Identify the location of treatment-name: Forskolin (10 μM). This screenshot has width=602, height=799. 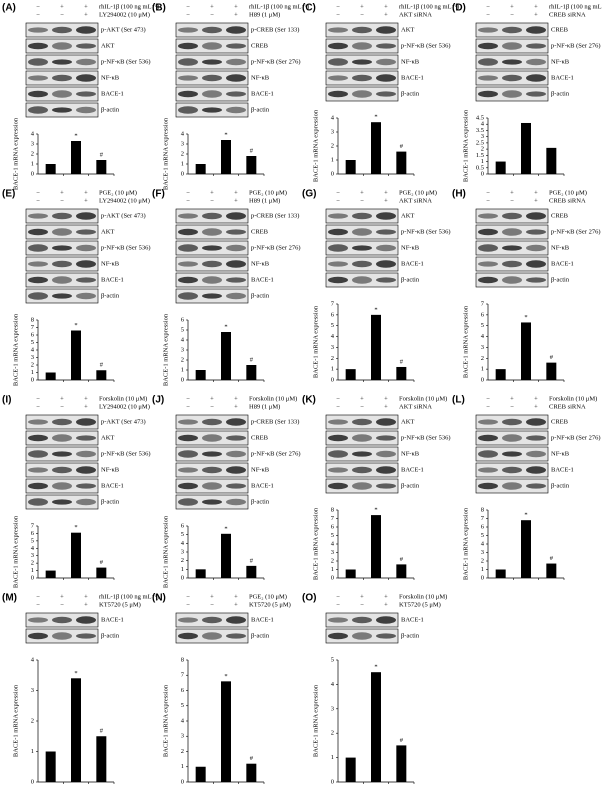
(423, 398).